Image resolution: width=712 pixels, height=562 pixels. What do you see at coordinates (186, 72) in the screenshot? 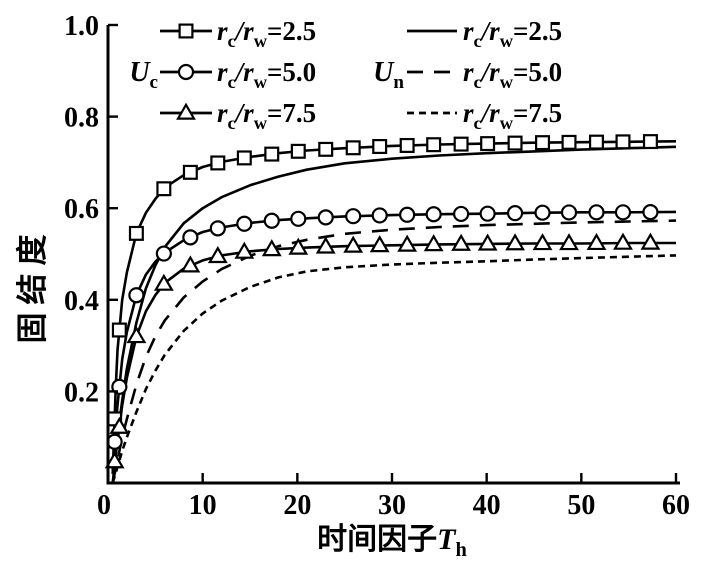
I see `legend-circle-marker` at bounding box center [186, 72].